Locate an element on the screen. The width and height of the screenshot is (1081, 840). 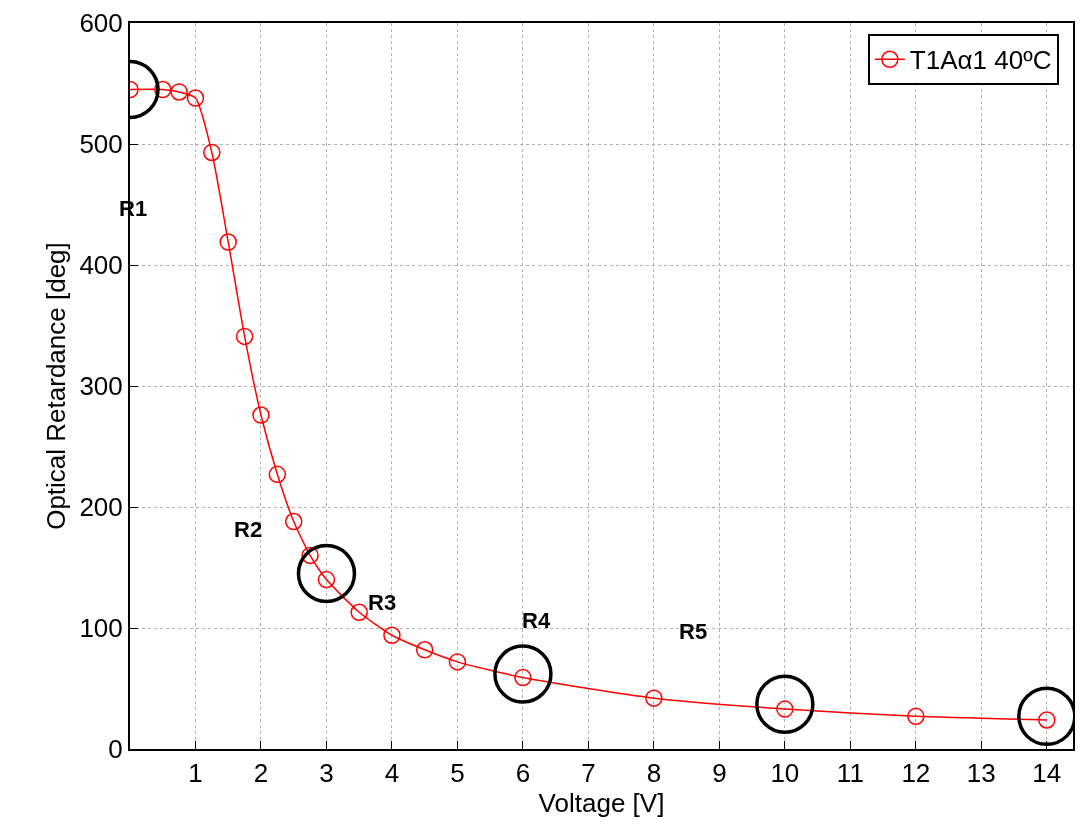
x-tick-label: 4 is located at coordinates (392, 773).